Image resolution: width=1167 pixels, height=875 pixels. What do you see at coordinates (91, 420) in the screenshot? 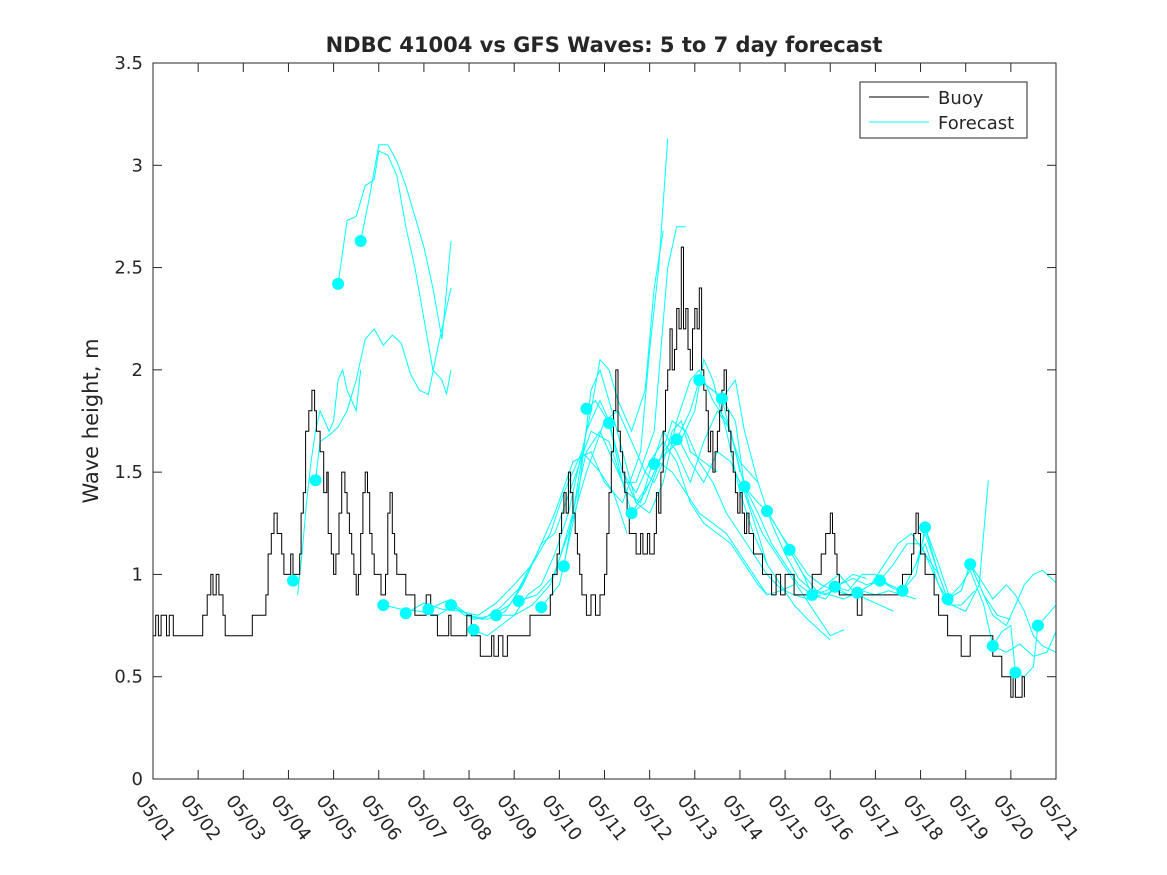
I see `y-axis-label: Wave height, m` at bounding box center [91, 420].